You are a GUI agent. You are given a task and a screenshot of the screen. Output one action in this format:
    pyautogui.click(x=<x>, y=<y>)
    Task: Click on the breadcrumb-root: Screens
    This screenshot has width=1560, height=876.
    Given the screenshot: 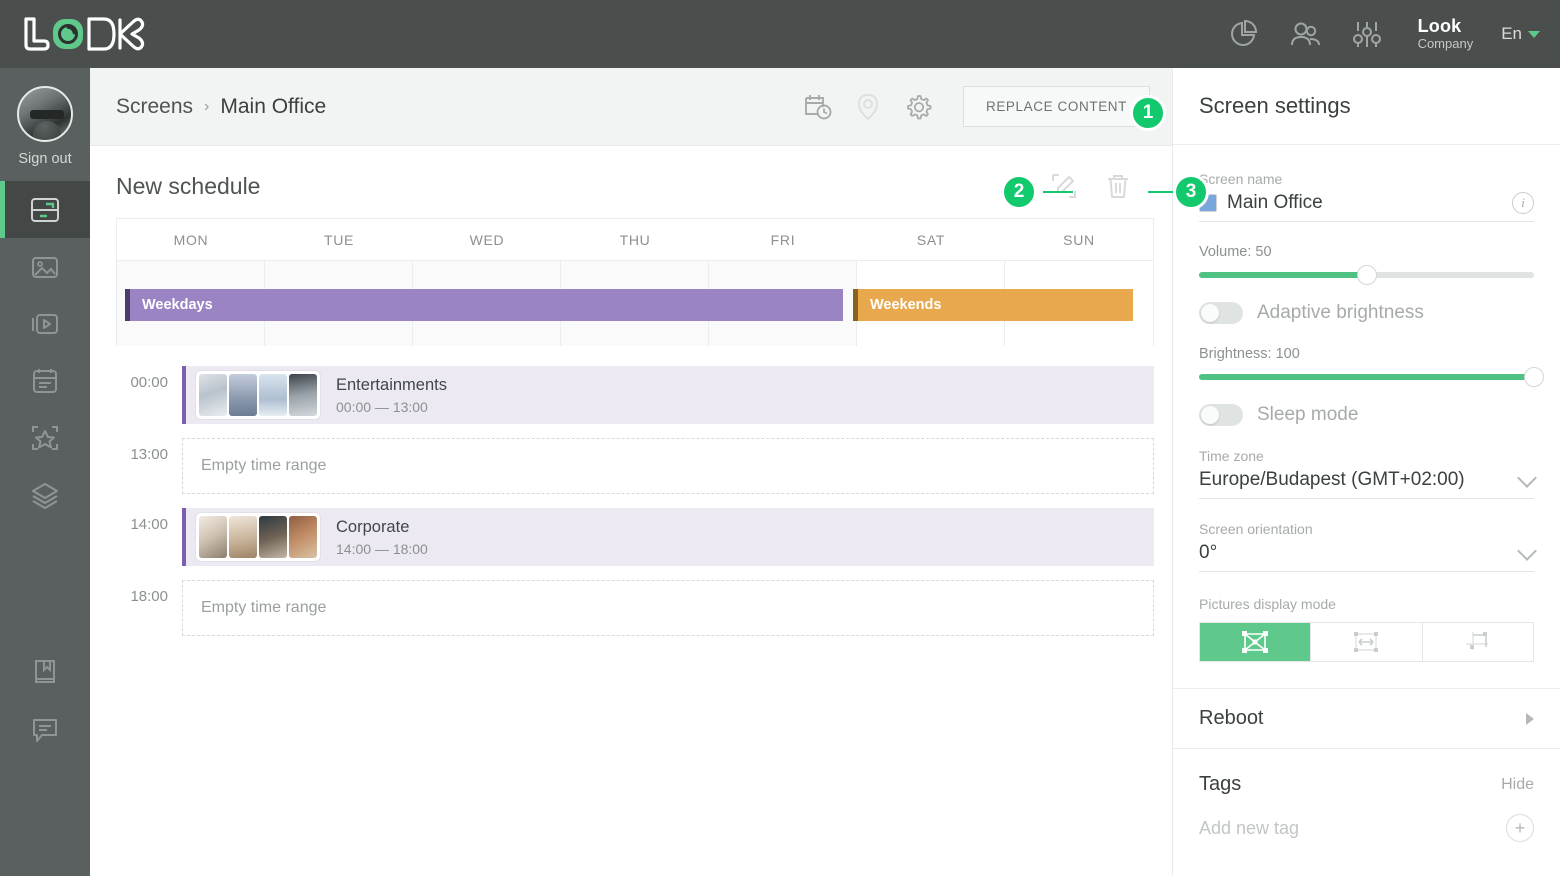 What is the action you would take?
    pyautogui.click(x=155, y=106)
    